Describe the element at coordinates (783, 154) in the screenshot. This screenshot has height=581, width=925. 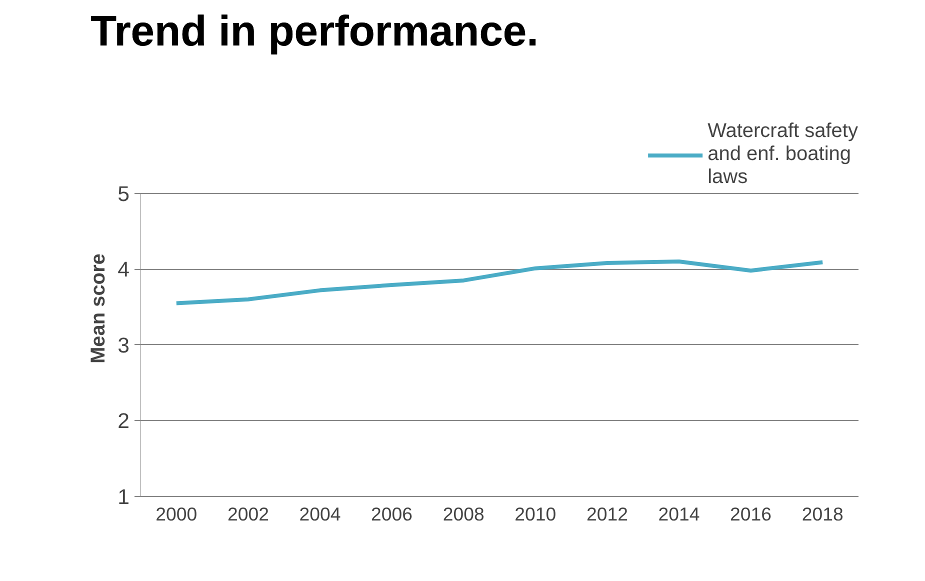
I see `legend-label: Watercraft safety and enf. boating laws` at that location.